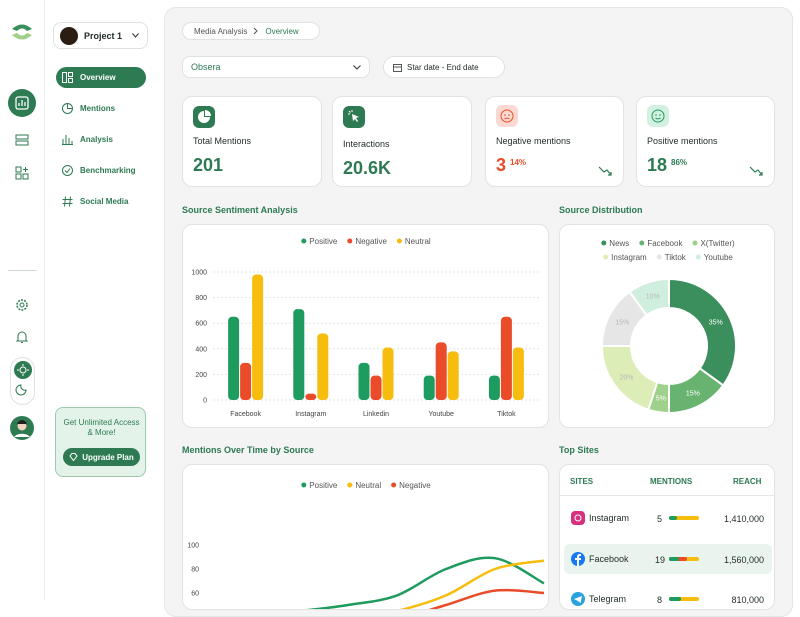 Image resolution: width=800 pixels, height=617 pixels. I want to click on nav-label: Benchmarking, so click(108, 170).